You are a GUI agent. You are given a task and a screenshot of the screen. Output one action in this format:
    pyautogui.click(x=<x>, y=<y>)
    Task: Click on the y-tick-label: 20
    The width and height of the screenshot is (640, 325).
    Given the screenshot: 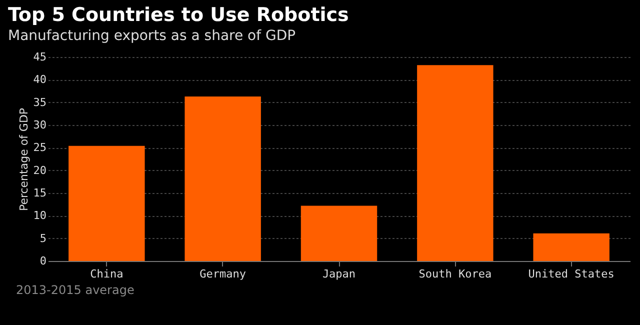 What is the action you would take?
    pyautogui.click(x=39, y=170)
    